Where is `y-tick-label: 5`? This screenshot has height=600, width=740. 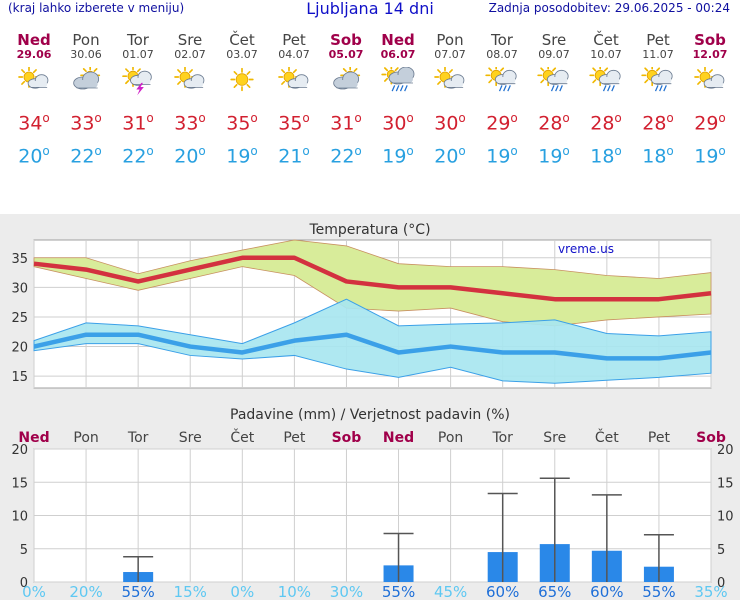 y-tick-label: 5 is located at coordinates (24, 550).